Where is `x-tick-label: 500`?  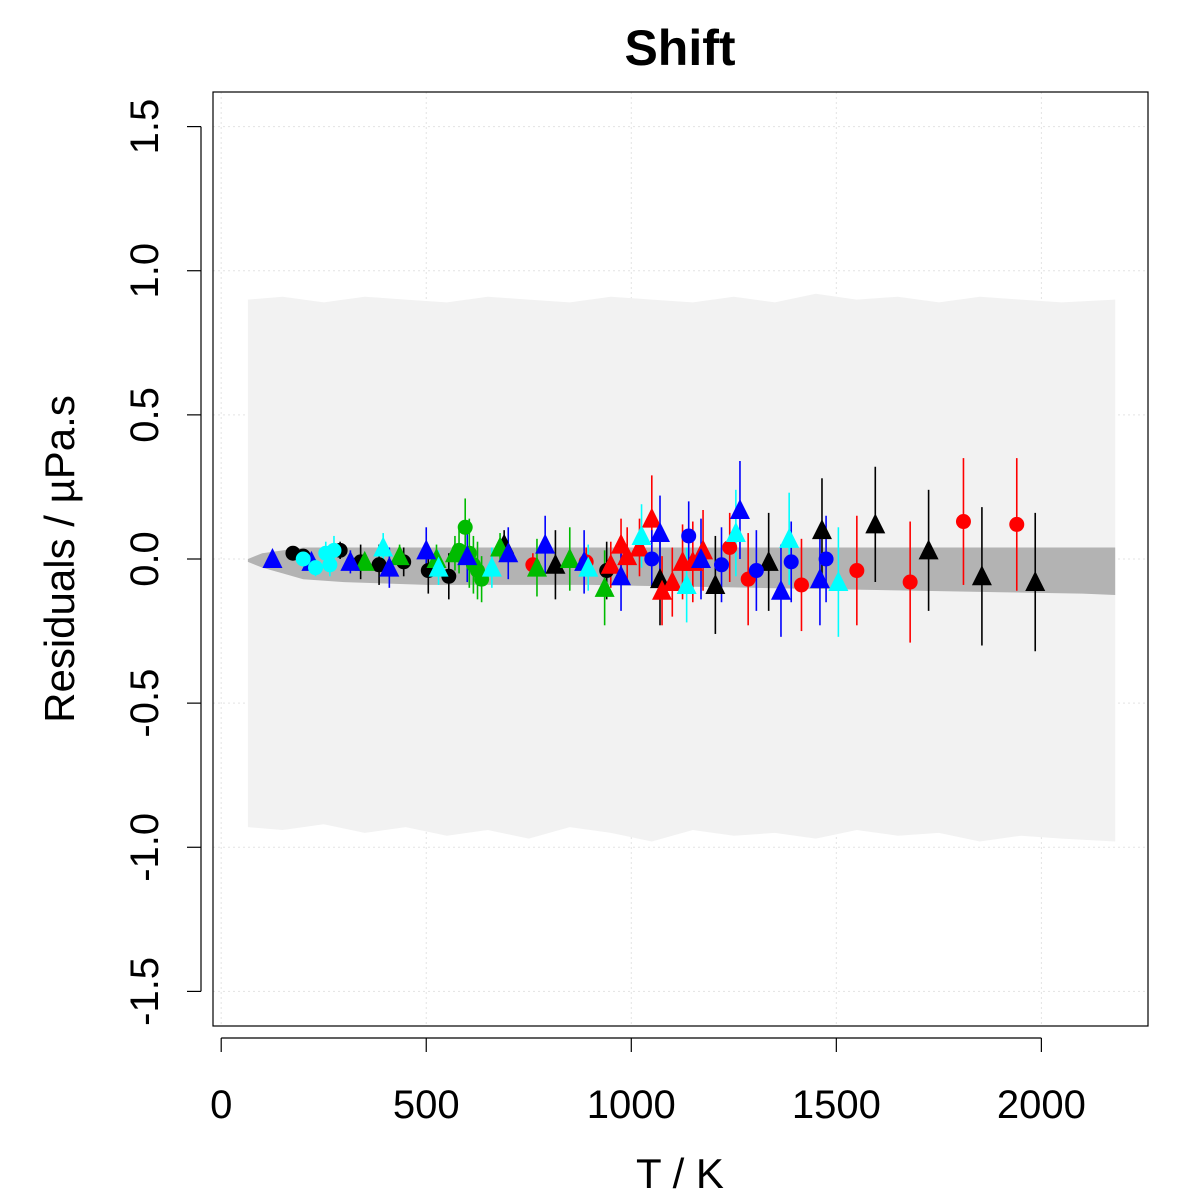
x-tick-label: 500 is located at coordinates (426, 1105).